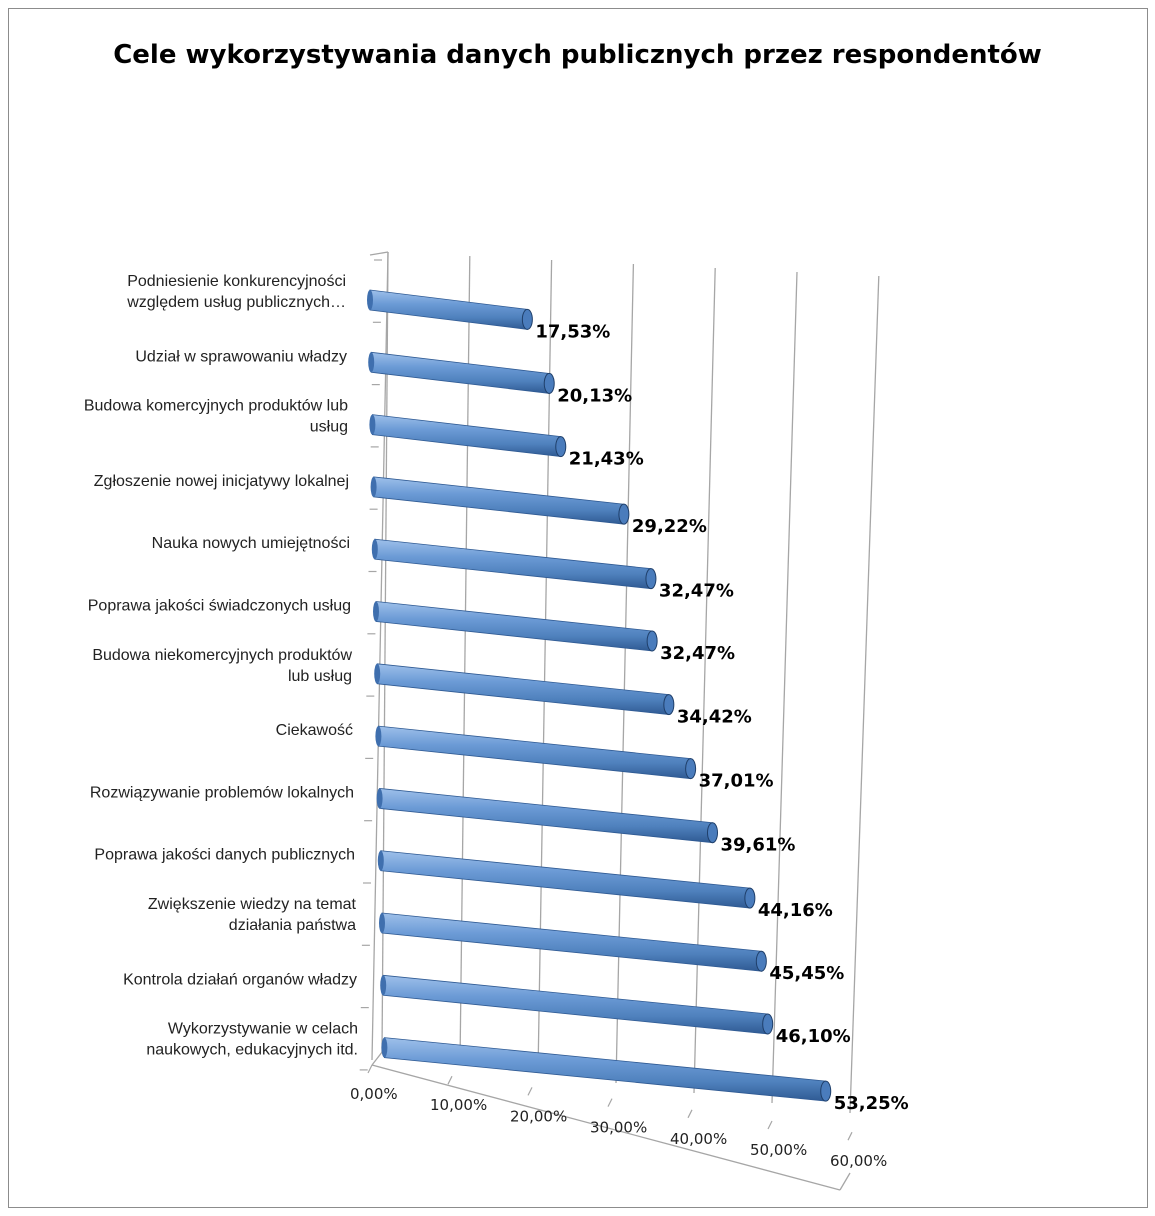 The width and height of the screenshot is (1155, 1216). I want to click on x-axis-line, so click(606, 1127).